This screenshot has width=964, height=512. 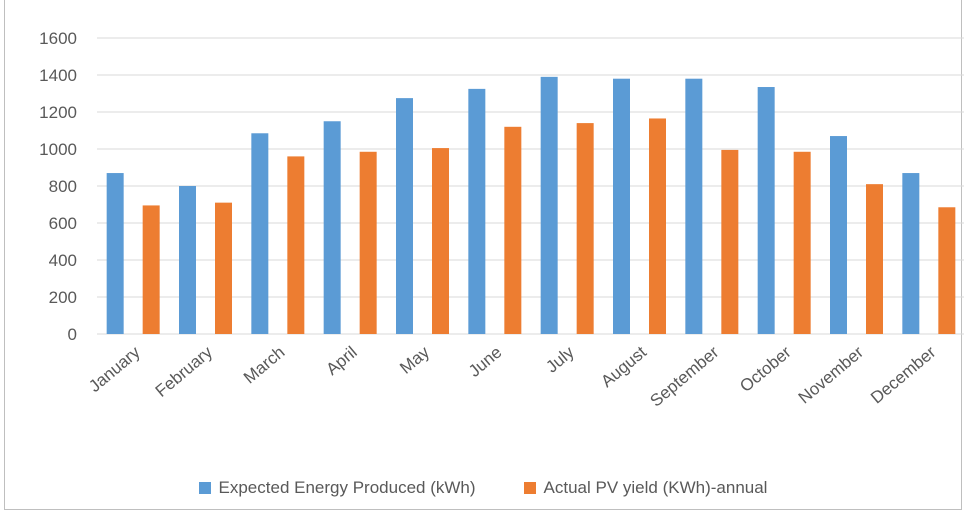 I want to click on y-axis-ticks: 0 200 400 600 800 1000 1200 1400 1600, so click(x=58, y=186).